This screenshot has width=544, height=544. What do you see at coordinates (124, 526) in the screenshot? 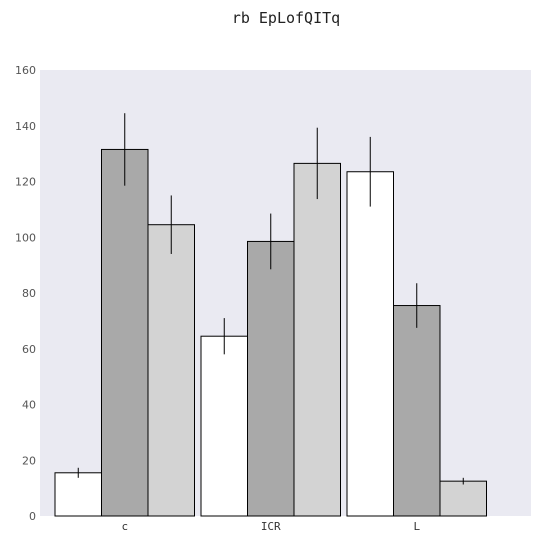
I see `x-tick-label: c` at bounding box center [124, 526].